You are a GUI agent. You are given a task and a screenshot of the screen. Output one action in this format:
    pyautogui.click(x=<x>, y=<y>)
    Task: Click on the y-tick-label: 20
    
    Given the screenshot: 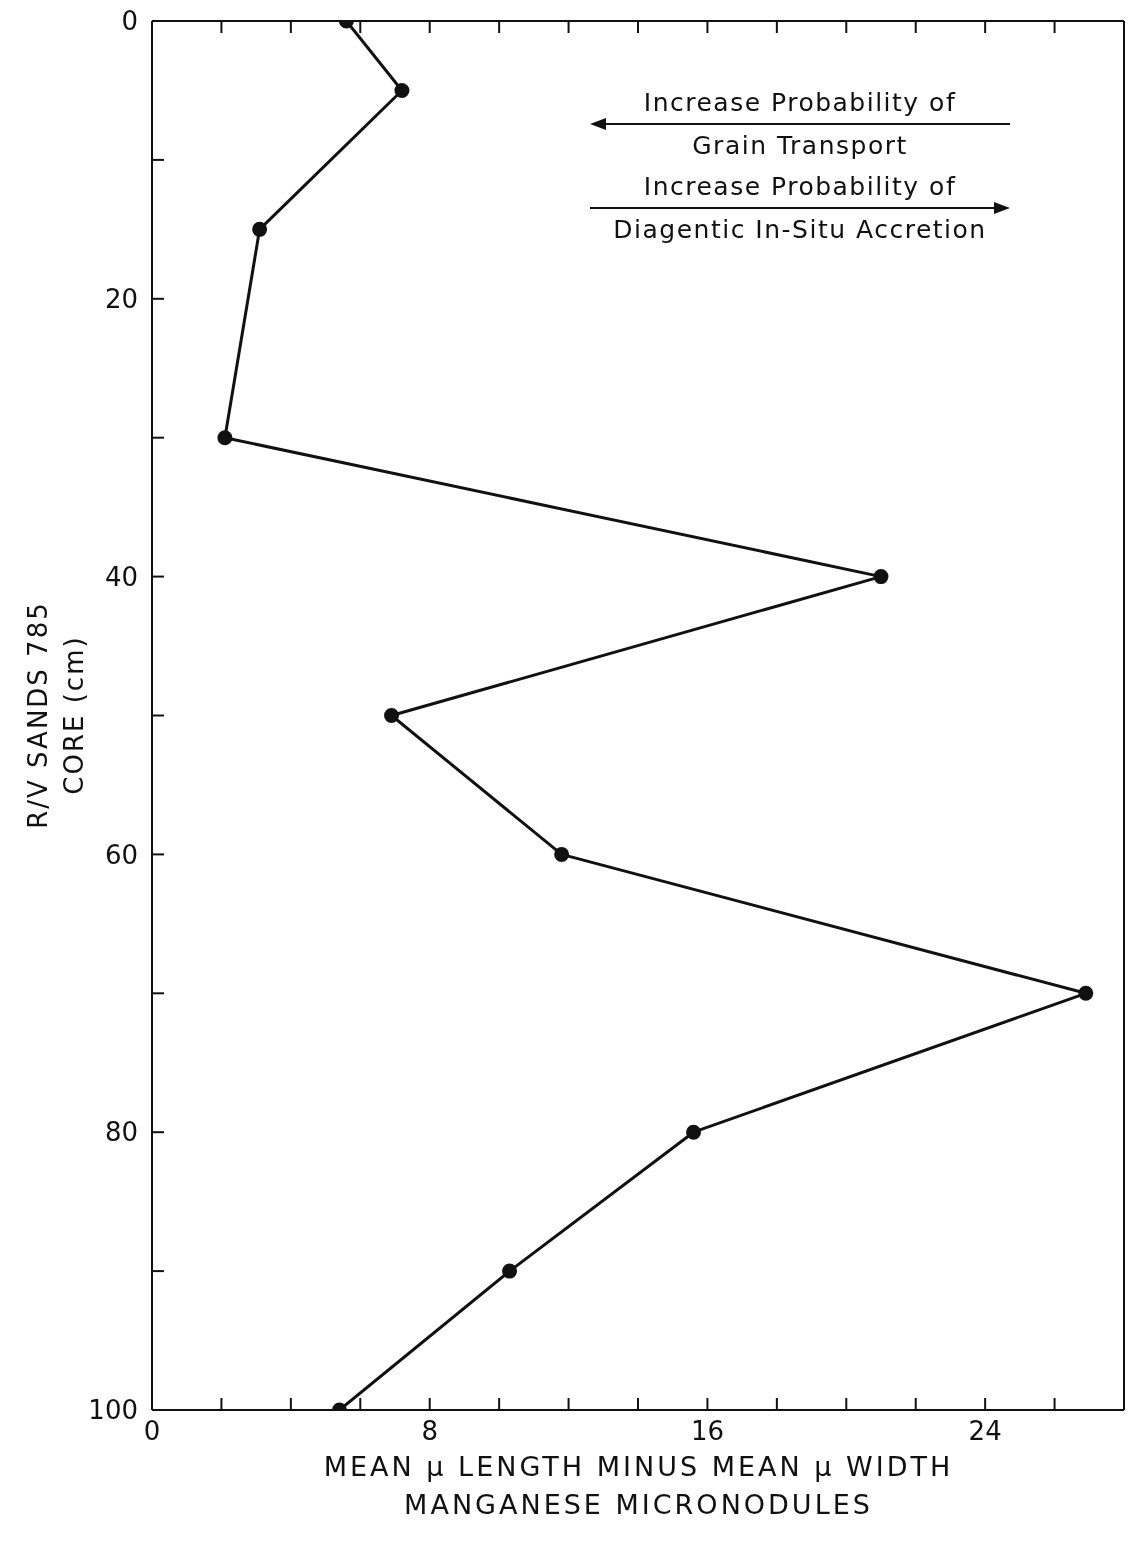 What is the action you would take?
    pyautogui.click(x=121, y=299)
    